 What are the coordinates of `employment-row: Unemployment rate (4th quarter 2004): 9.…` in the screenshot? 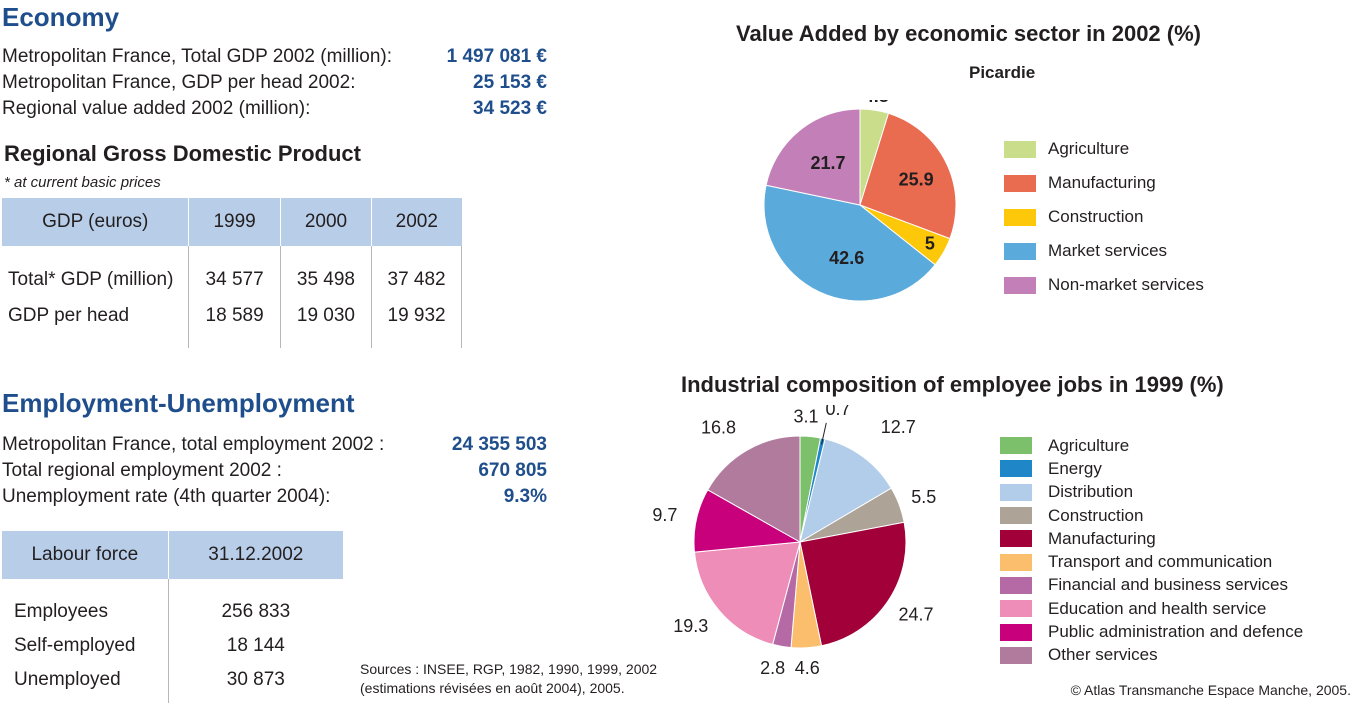 It's located at (274, 499).